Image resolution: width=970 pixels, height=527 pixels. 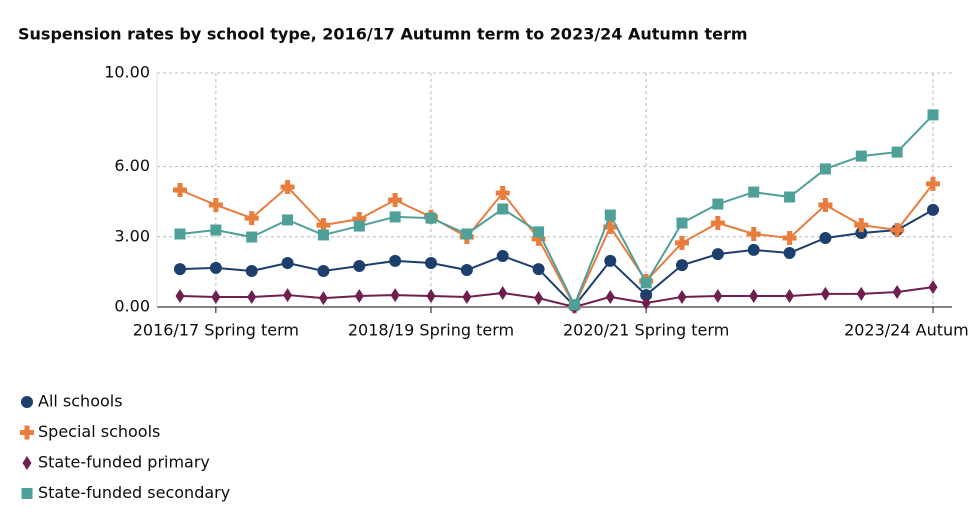 What do you see at coordinates (216, 330) in the screenshot?
I see `x-tick-label: 2016/17 Spring term` at bounding box center [216, 330].